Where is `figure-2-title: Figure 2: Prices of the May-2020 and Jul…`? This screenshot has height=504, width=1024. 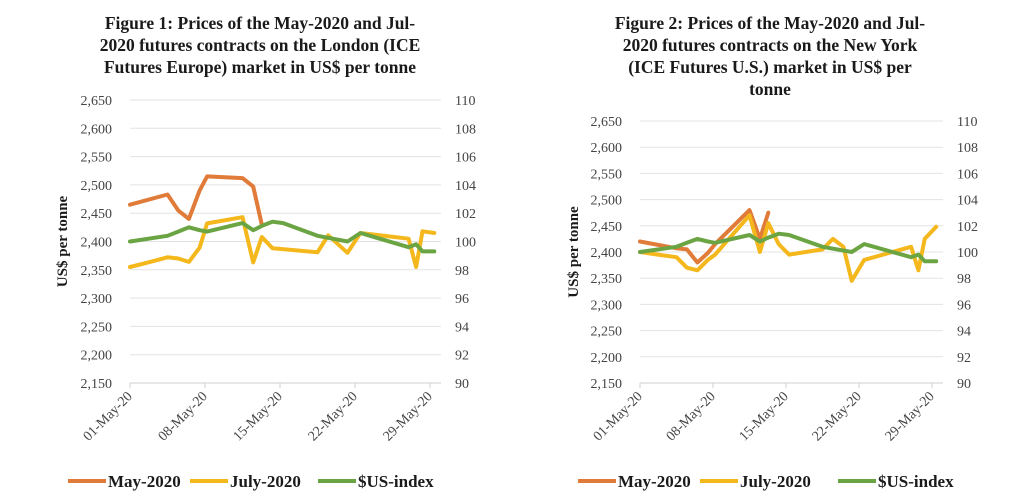 figure-2-title: Figure 2: Prices of the May-2020 and Jul… is located at coordinates (770, 56).